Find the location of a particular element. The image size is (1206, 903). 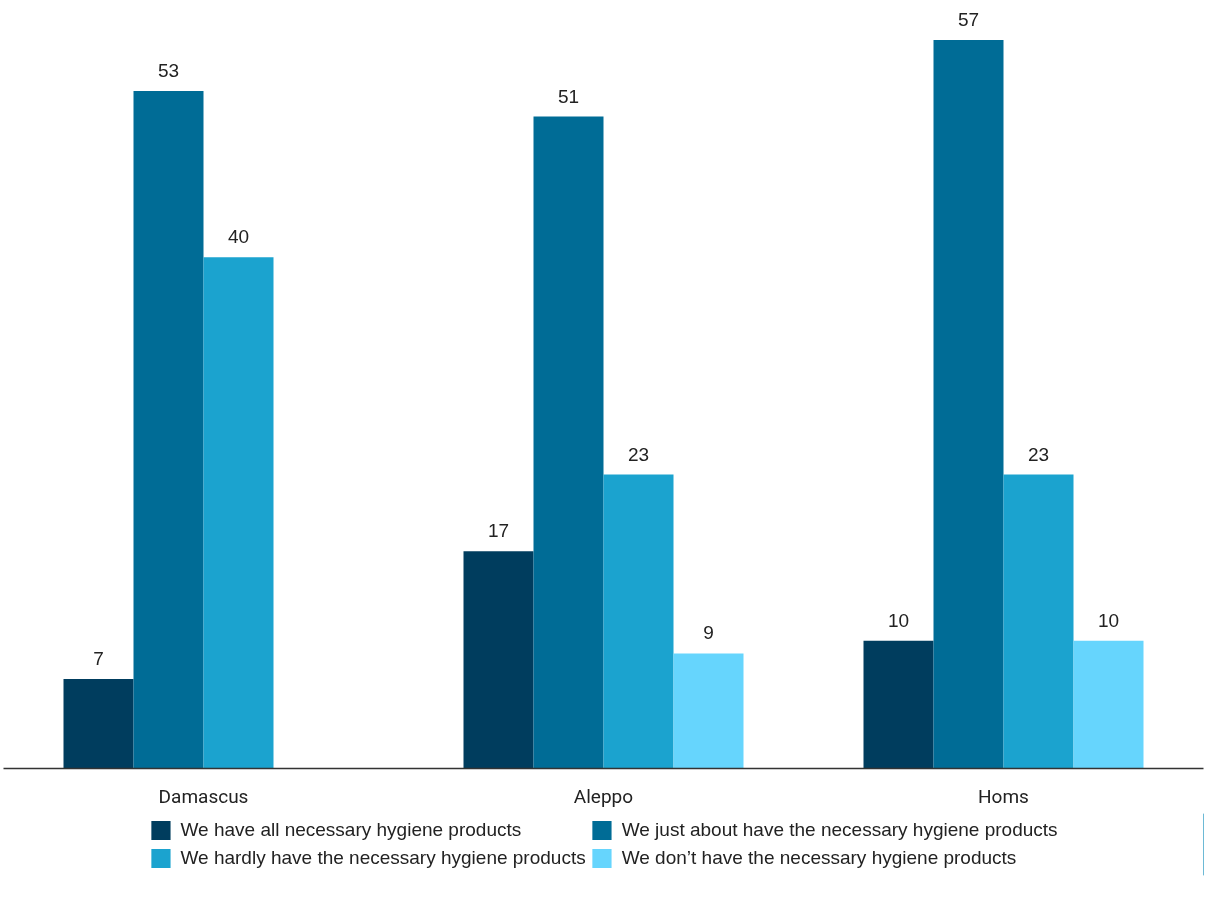

x-tick-label: Aleppo is located at coordinates (603, 796).